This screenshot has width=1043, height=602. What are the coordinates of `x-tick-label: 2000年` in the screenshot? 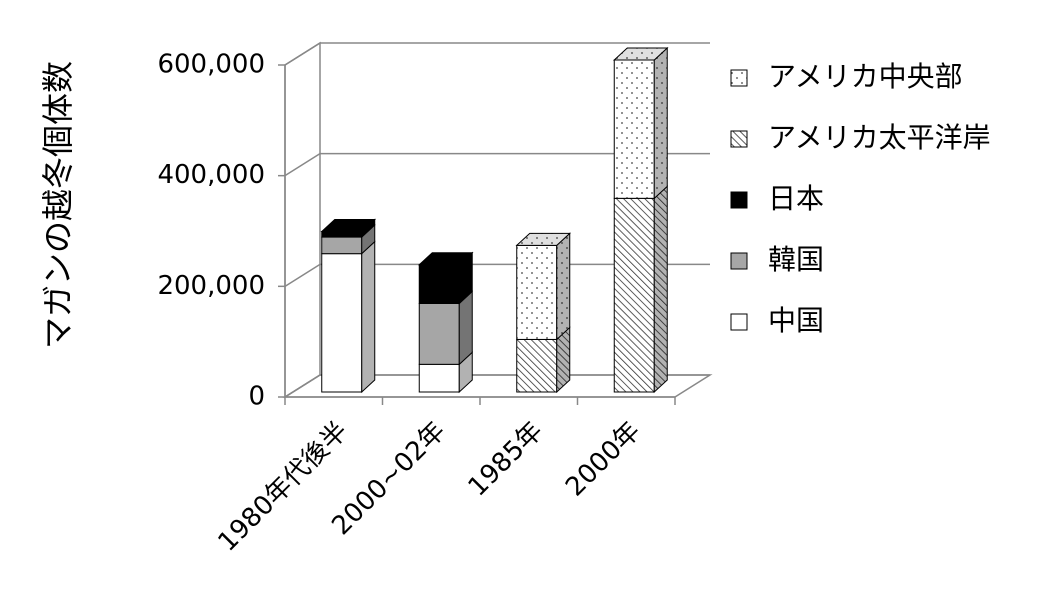 It's located at (603, 459).